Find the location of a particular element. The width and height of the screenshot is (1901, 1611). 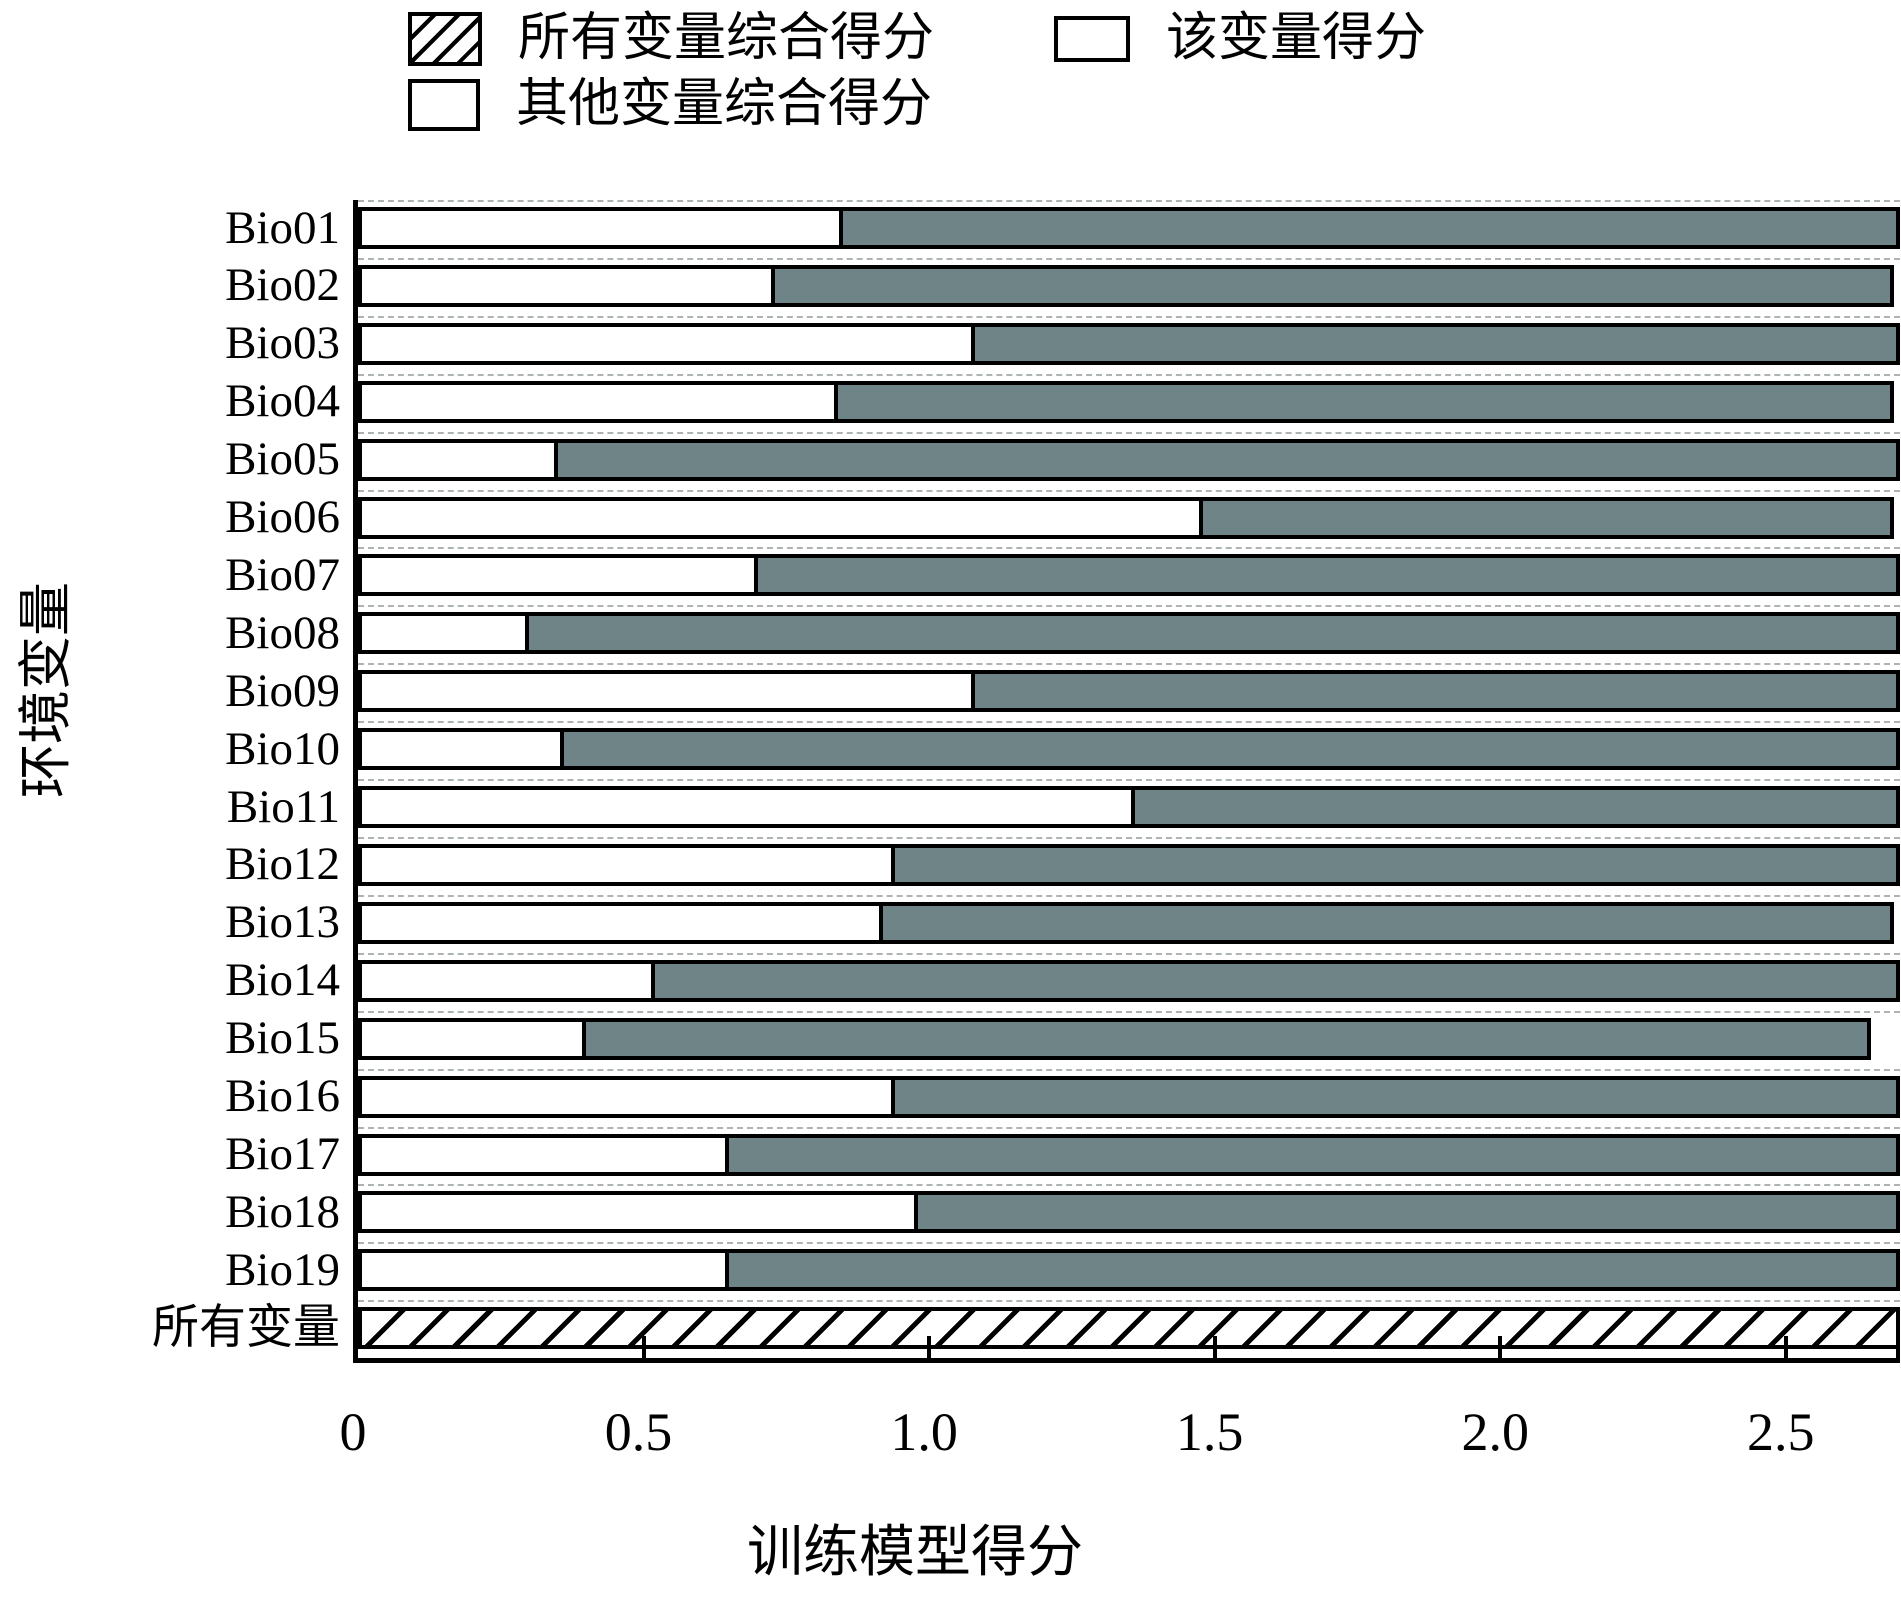

category-row-Bio11: Bio11 is located at coordinates (1063, 808).